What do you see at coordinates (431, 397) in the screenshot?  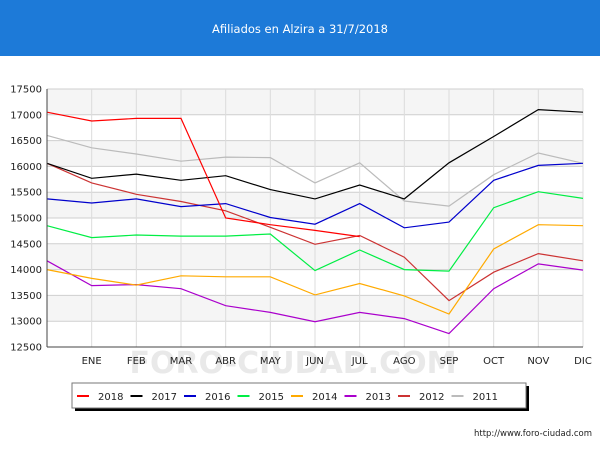 I see `legend-label: 2012` at bounding box center [431, 397].